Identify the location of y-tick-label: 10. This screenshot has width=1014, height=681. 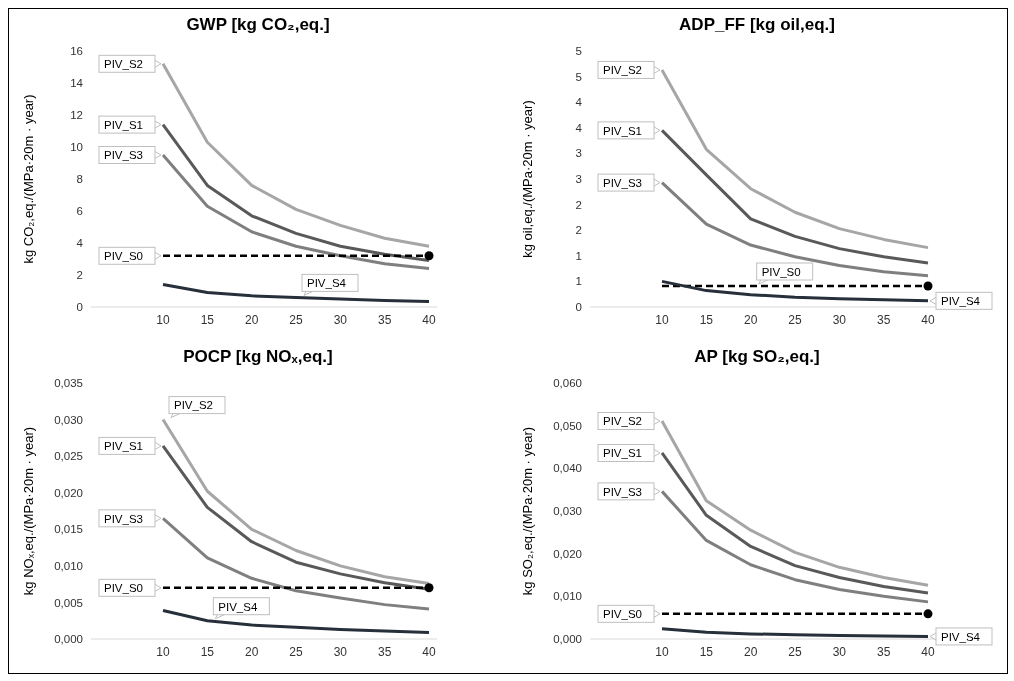
(76, 147).